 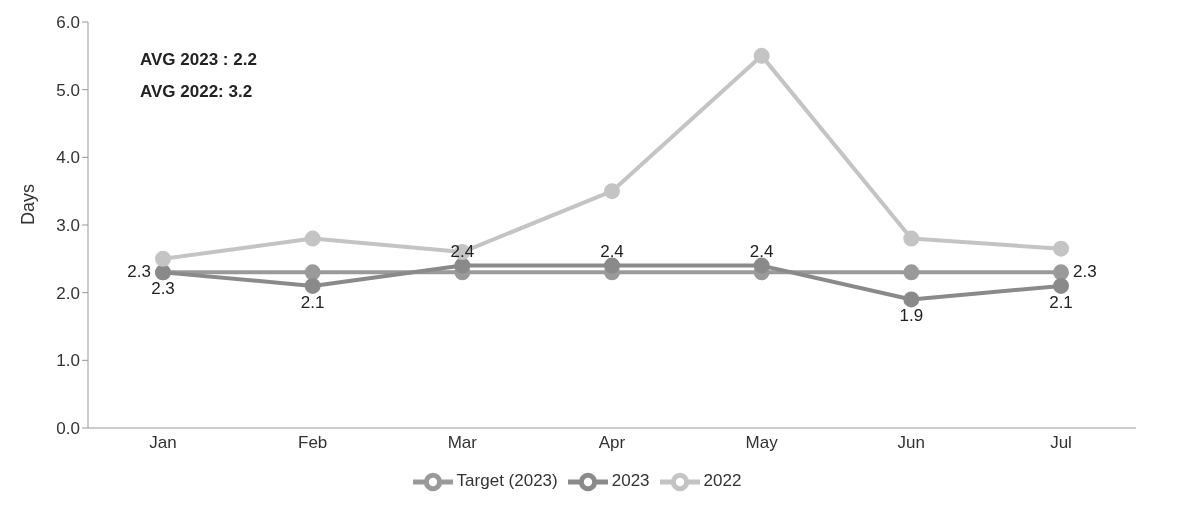 I want to click on legend-label: 2022, so click(x=722, y=481).